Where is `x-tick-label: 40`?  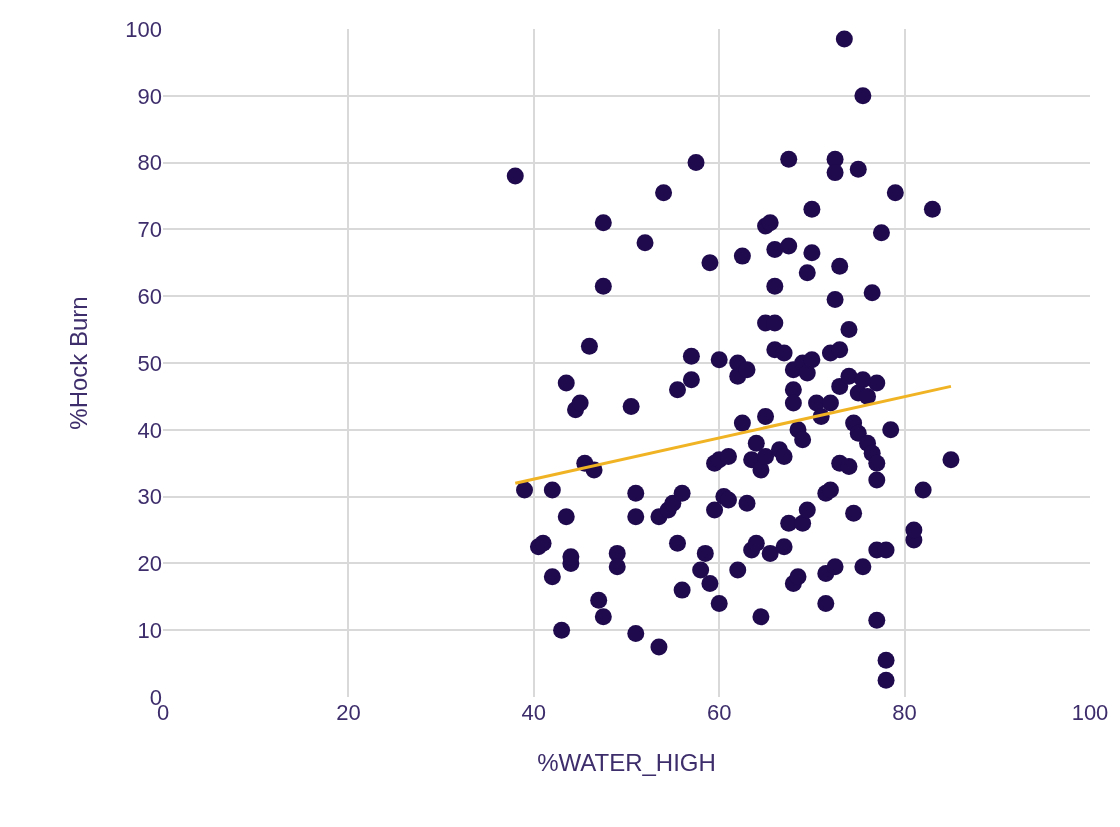
x-tick-label: 40 is located at coordinates (534, 712).